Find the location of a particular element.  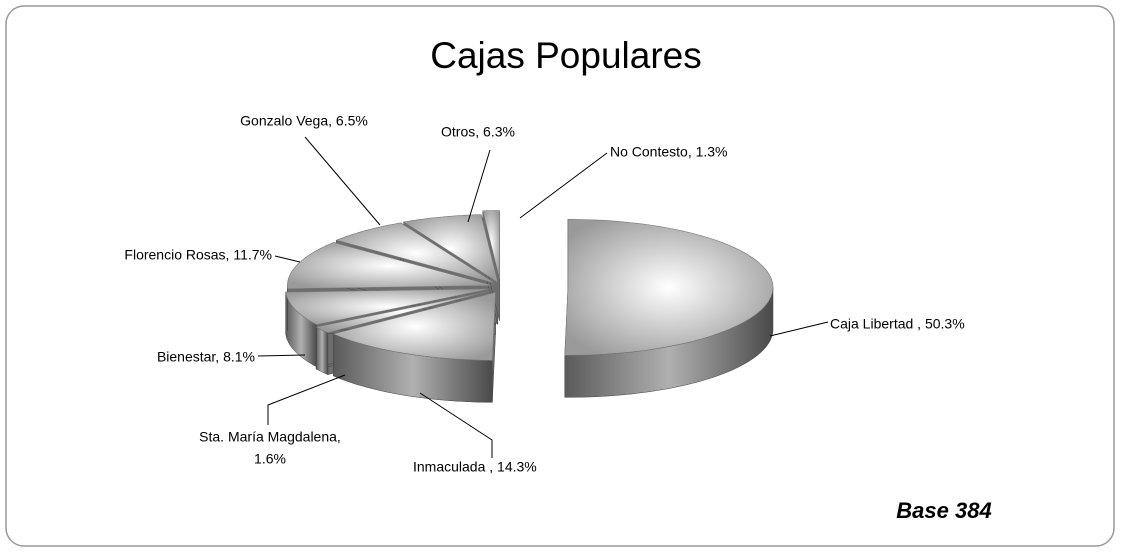

slice-side is located at coordinates (322, 351).